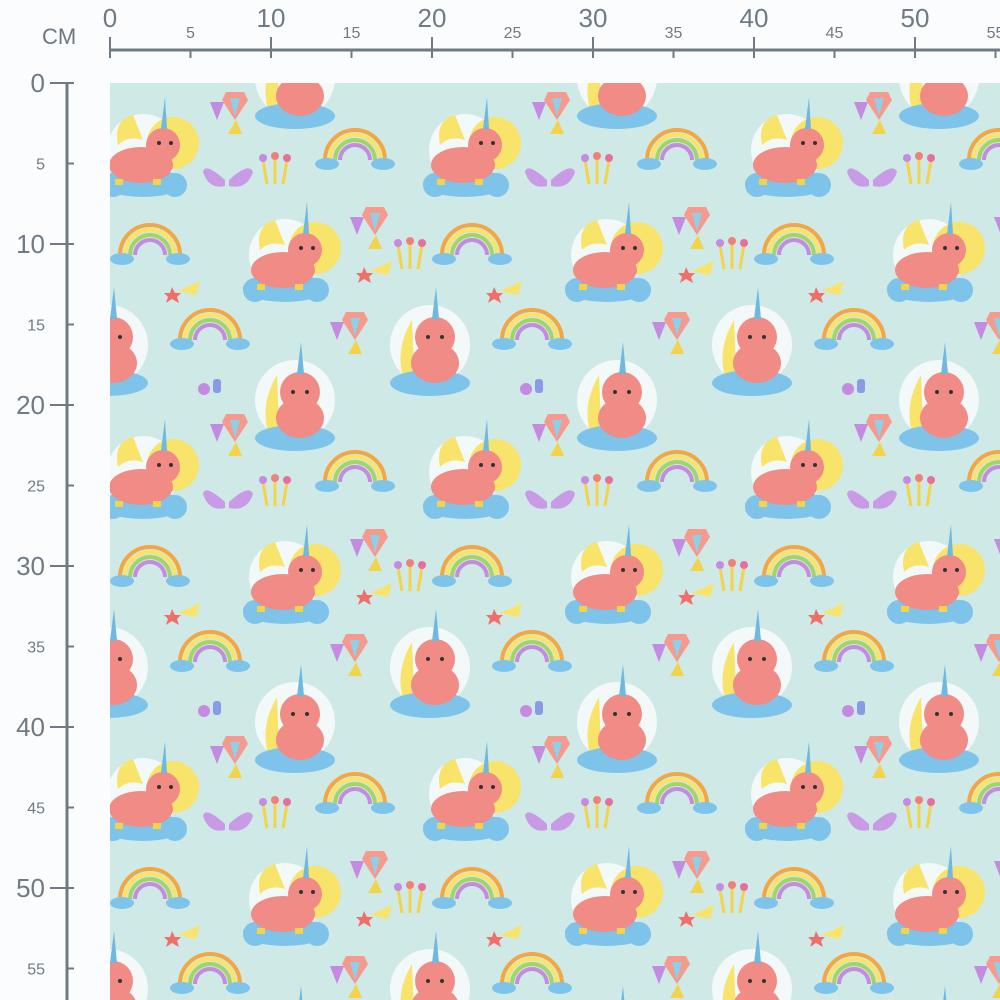 The image size is (1000, 1000). Describe the element at coordinates (190, 33) in the screenshot. I see `top-tick-label: 5` at that location.